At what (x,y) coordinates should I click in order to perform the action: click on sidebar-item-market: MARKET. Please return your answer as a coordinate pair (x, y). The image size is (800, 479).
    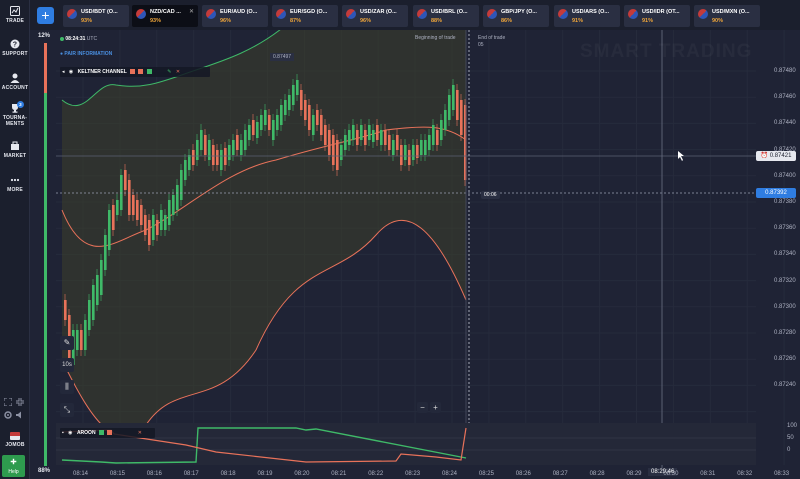
    Looking at the image, I should click on (15, 150).